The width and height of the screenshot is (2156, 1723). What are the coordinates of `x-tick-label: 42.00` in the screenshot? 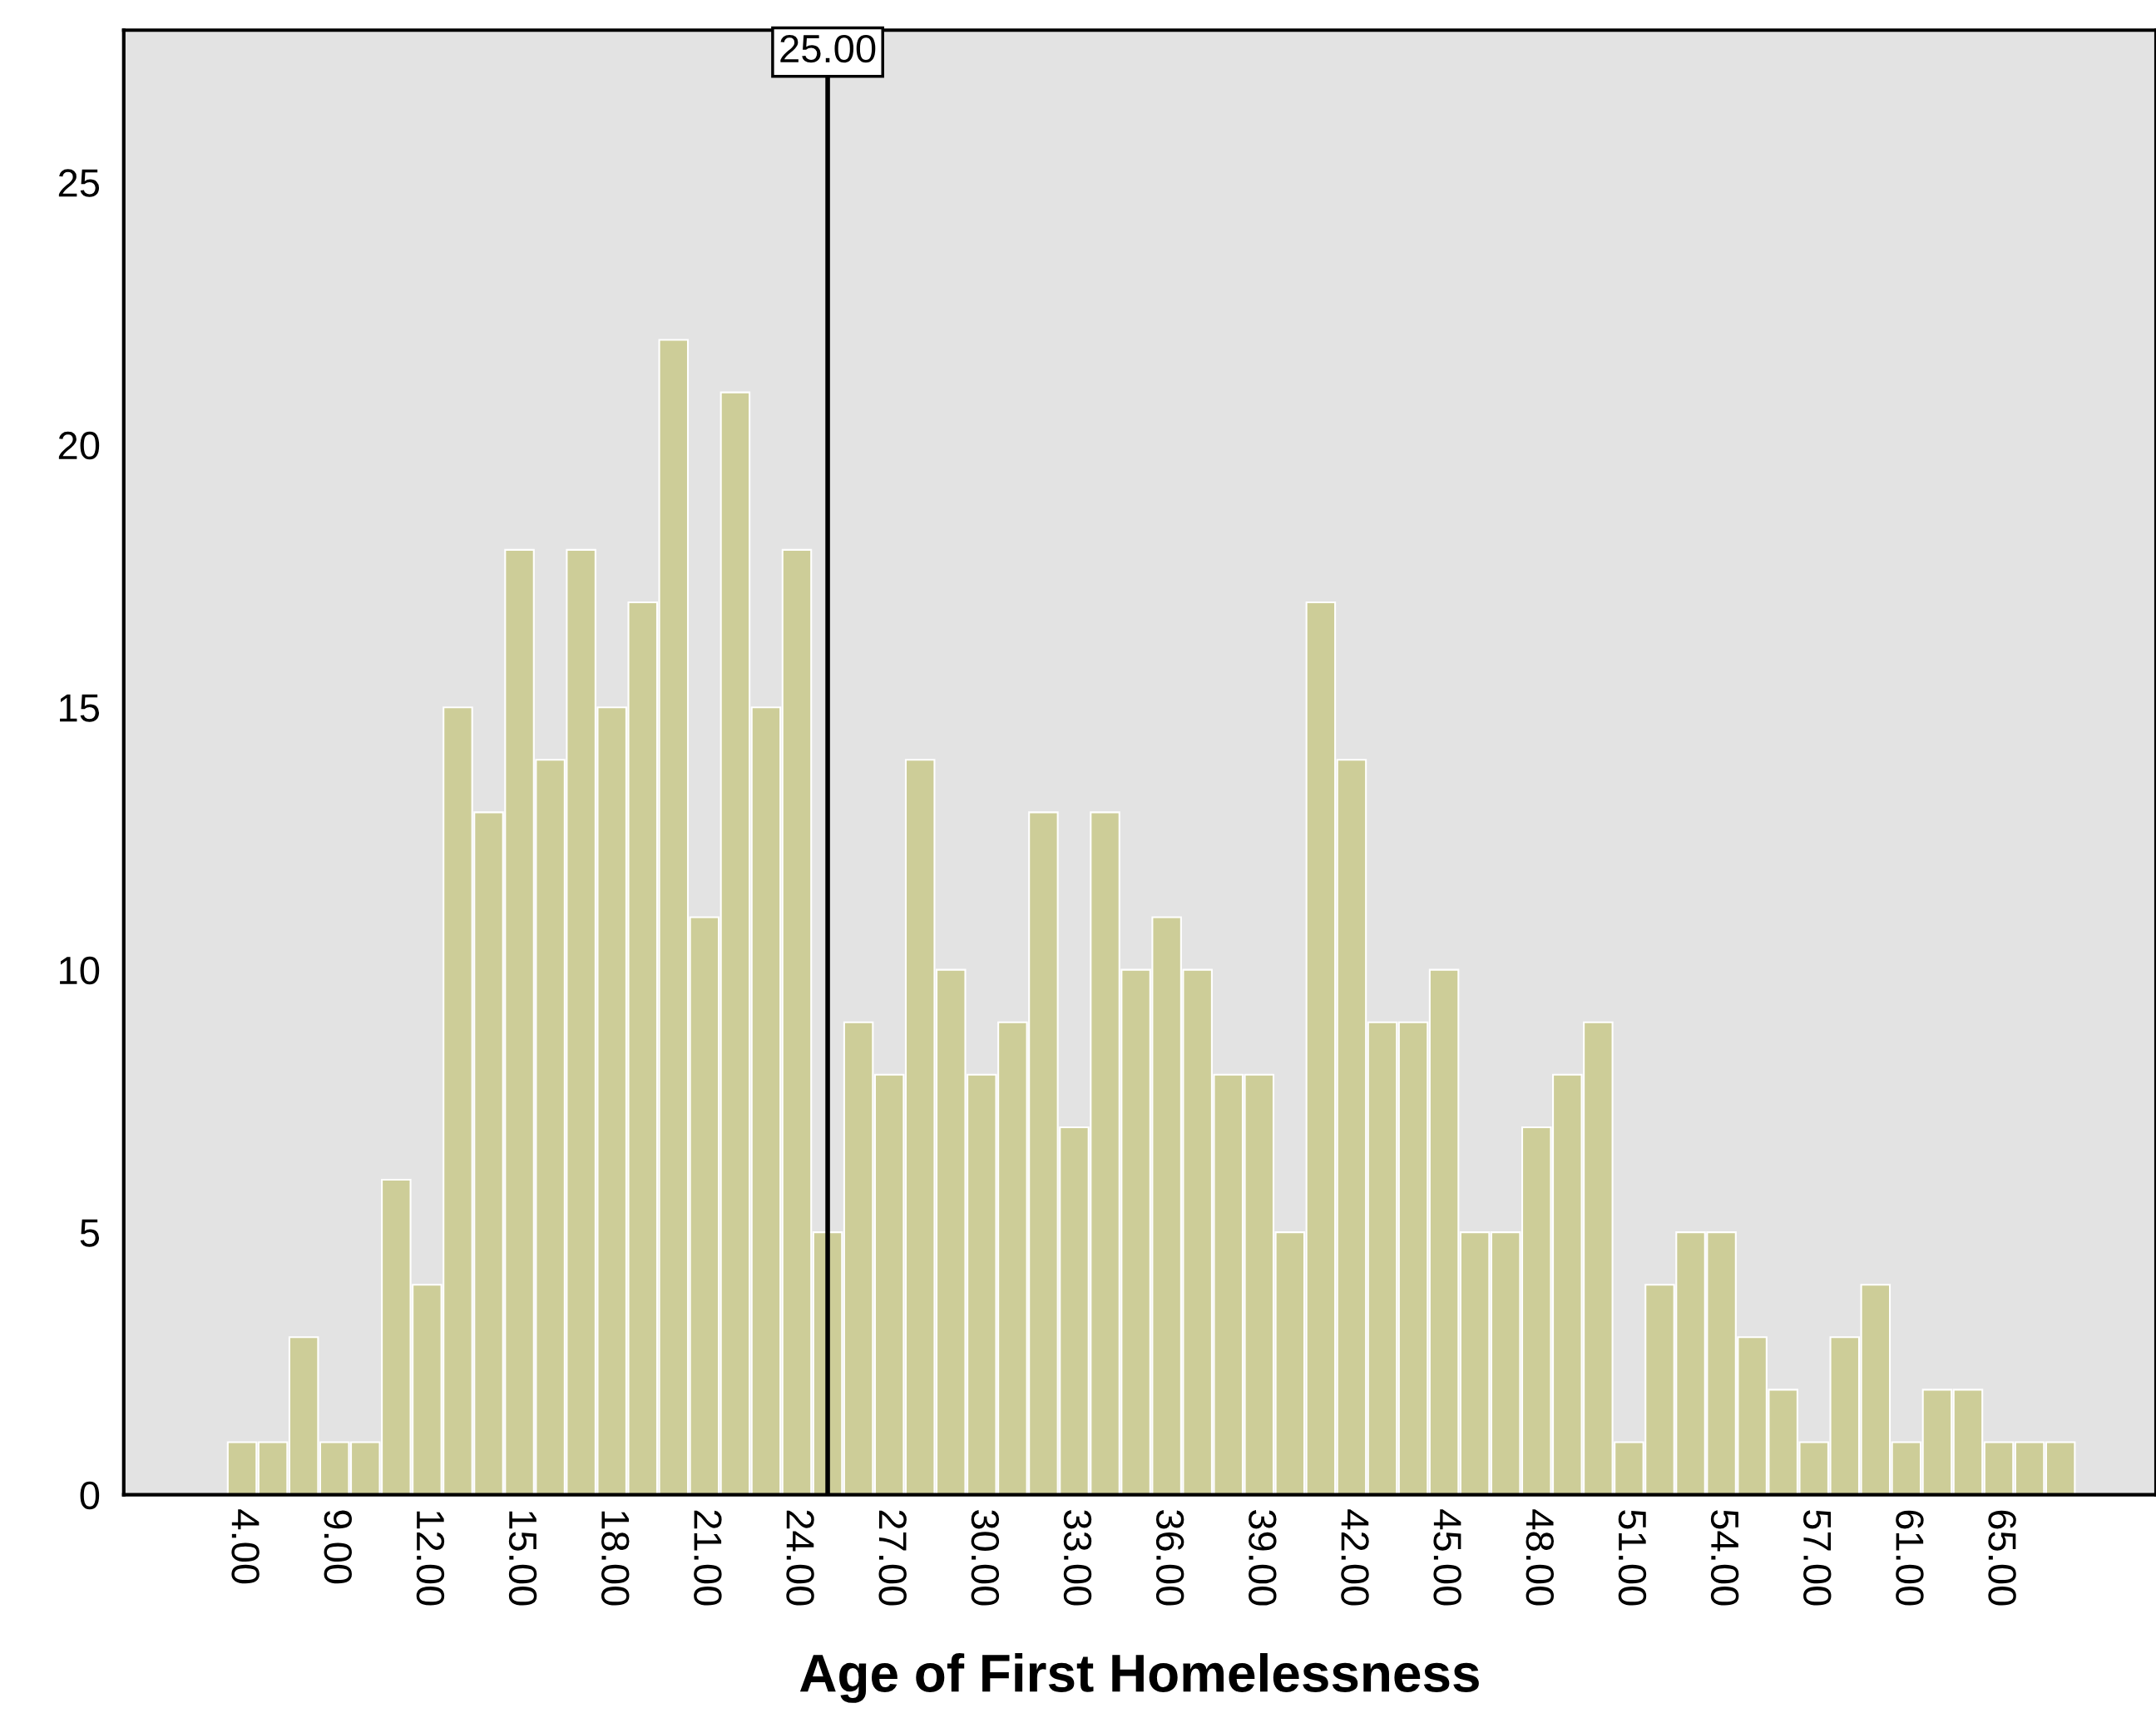 It's located at (1355, 1557).